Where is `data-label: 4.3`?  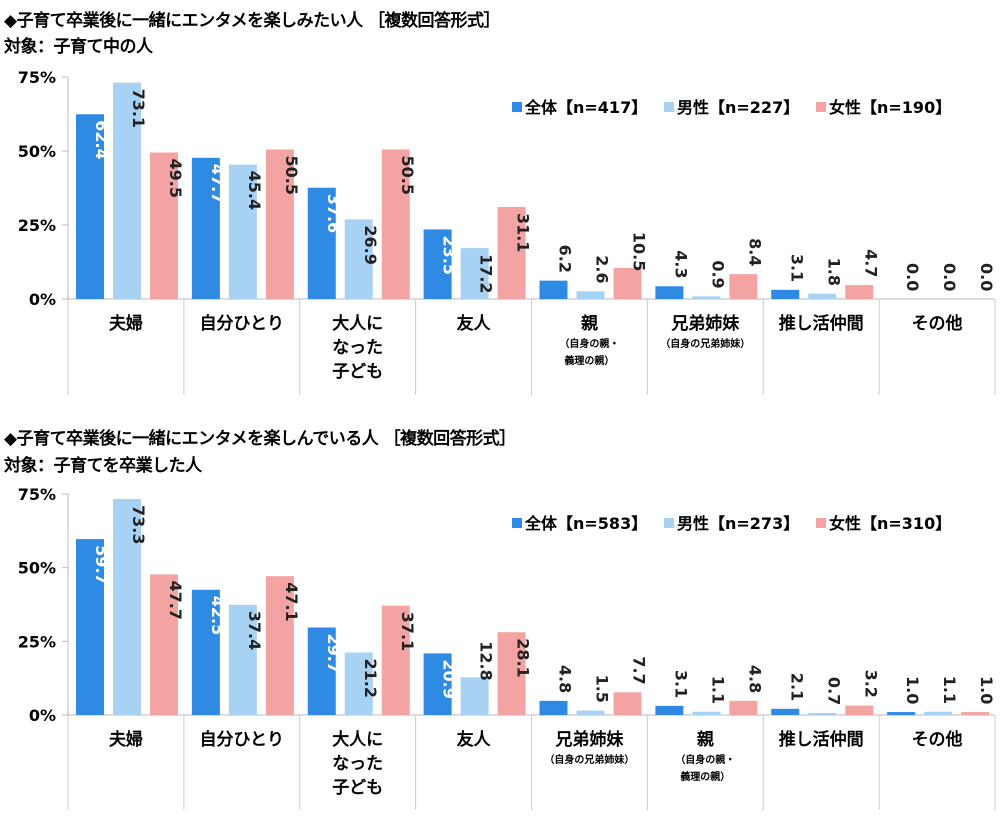 data-label: 4.3 is located at coordinates (680, 264).